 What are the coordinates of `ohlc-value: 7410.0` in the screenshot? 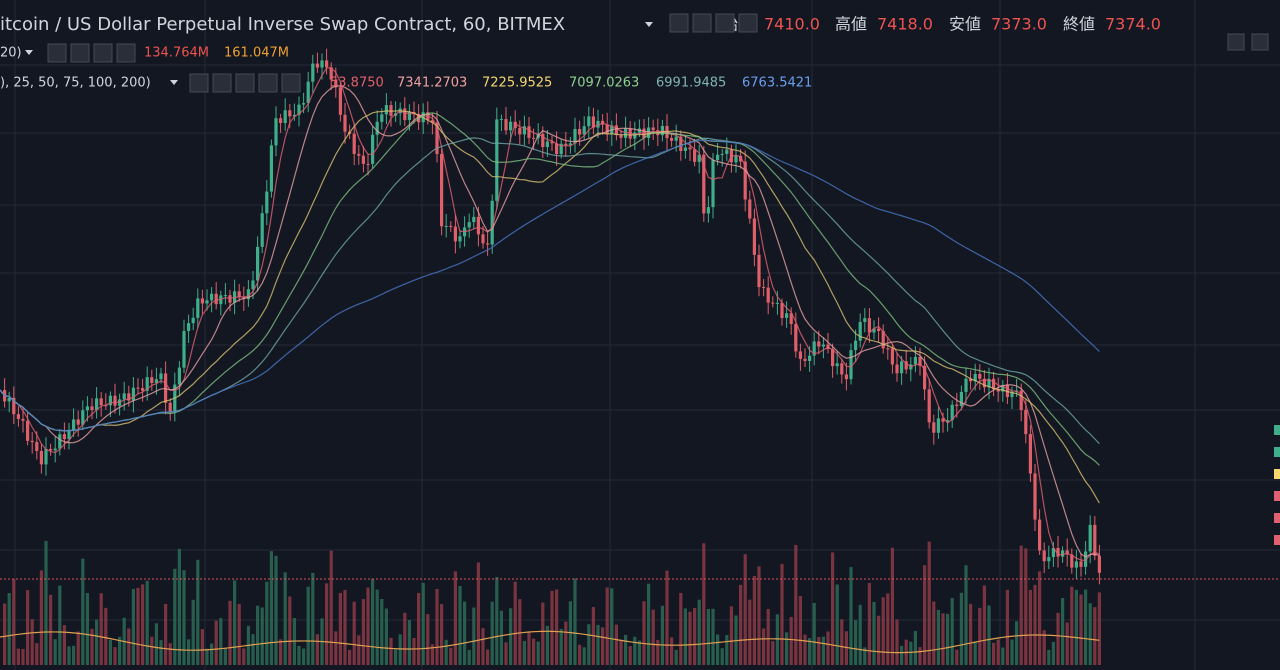 It's located at (792, 24).